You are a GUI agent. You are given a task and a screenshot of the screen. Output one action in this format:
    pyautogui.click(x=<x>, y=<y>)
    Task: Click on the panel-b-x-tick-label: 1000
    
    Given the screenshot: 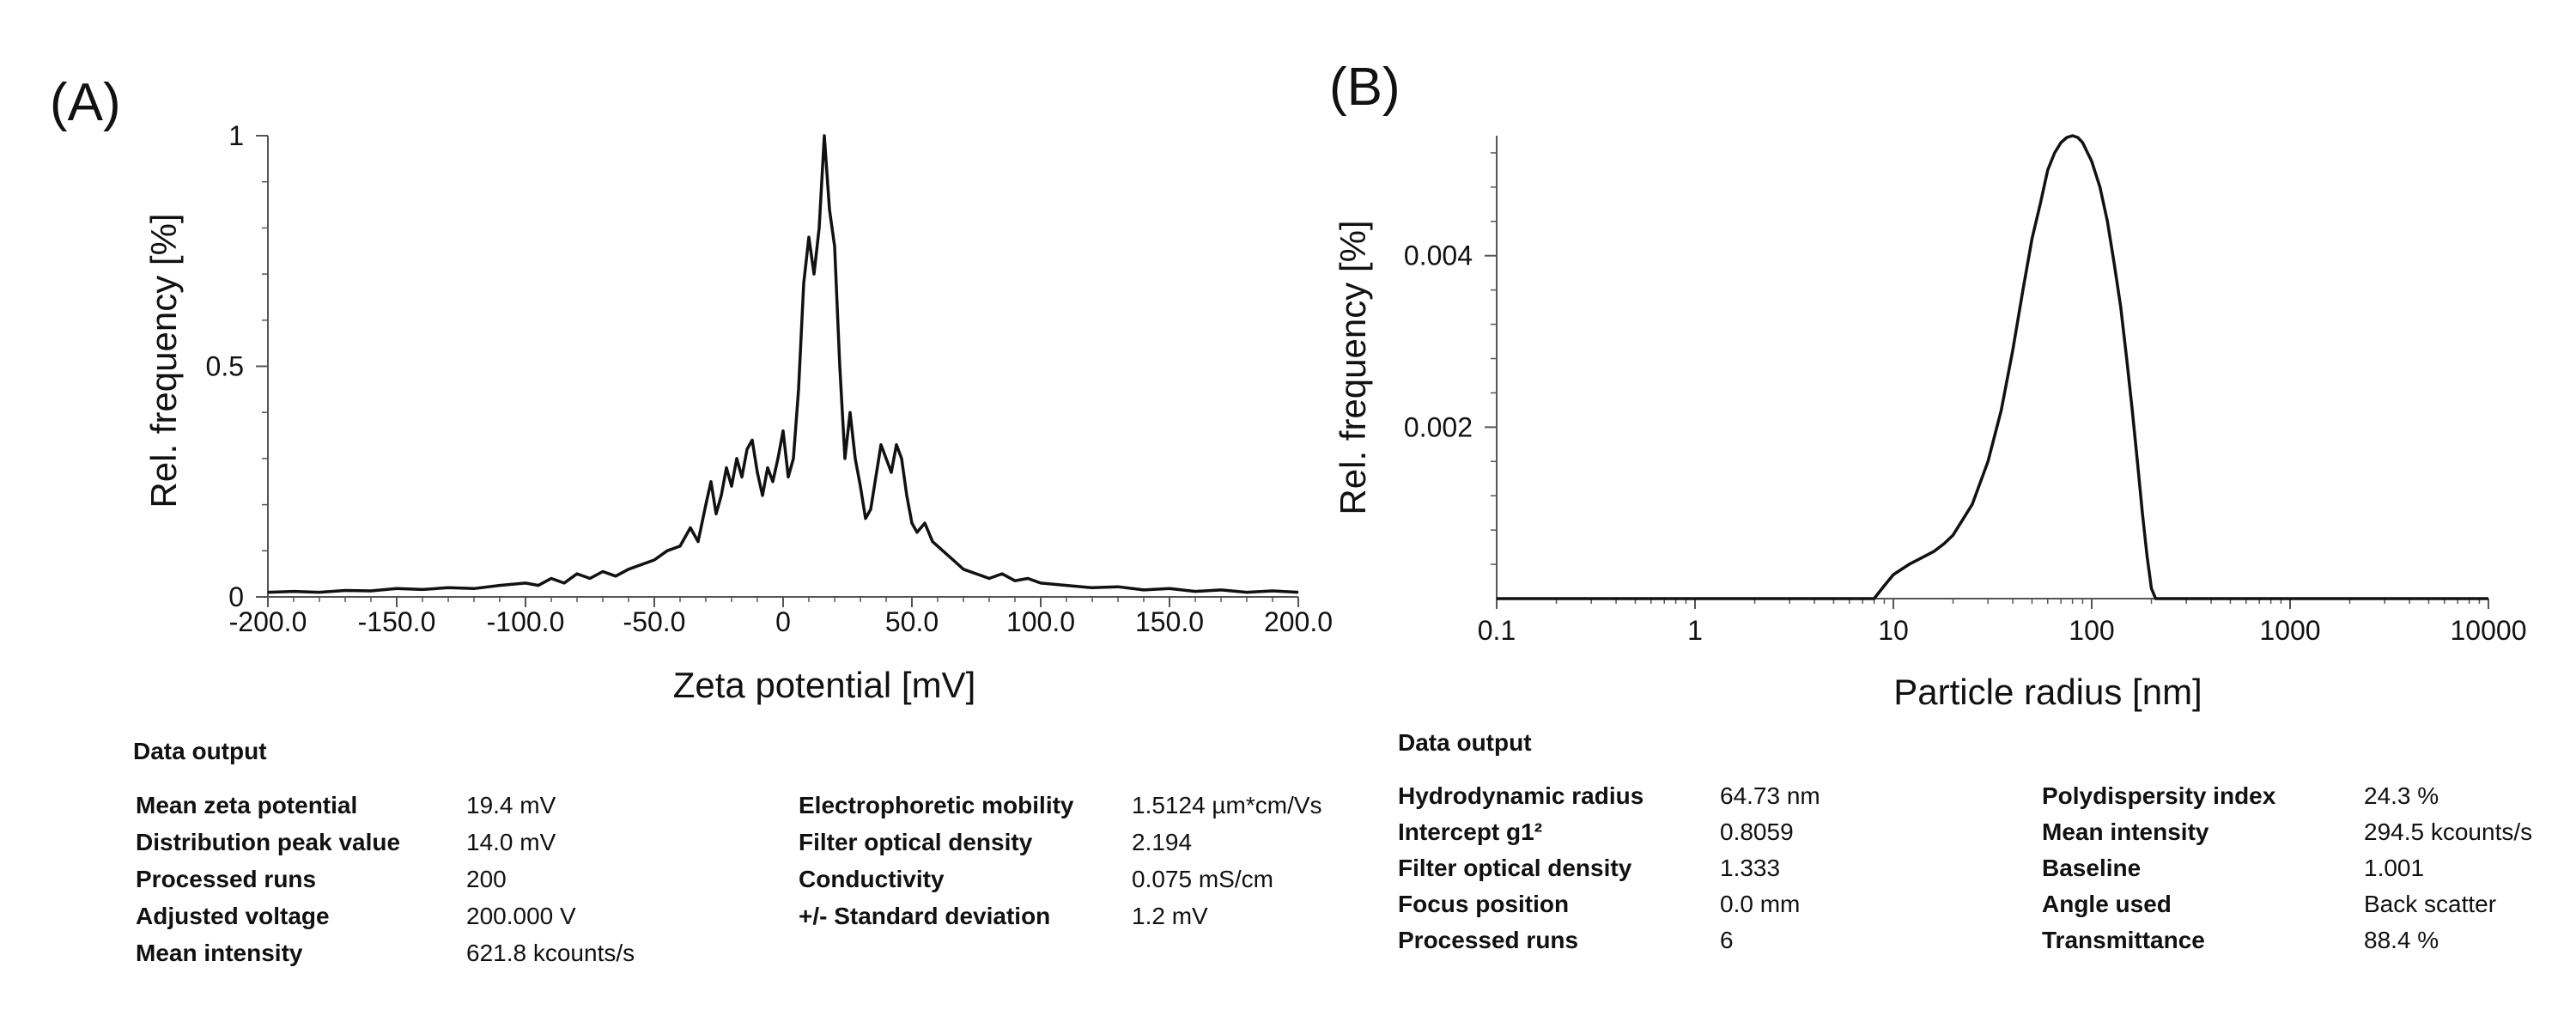 What is the action you would take?
    pyautogui.click(x=2289, y=630)
    